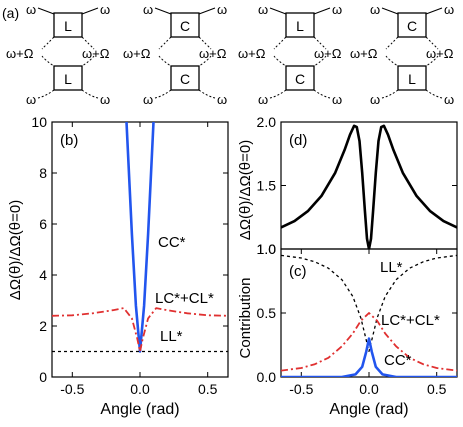  I want to click on diagram-3: L Cω ω ω ω ω+Ω ω+Ω, so click(290, 54).